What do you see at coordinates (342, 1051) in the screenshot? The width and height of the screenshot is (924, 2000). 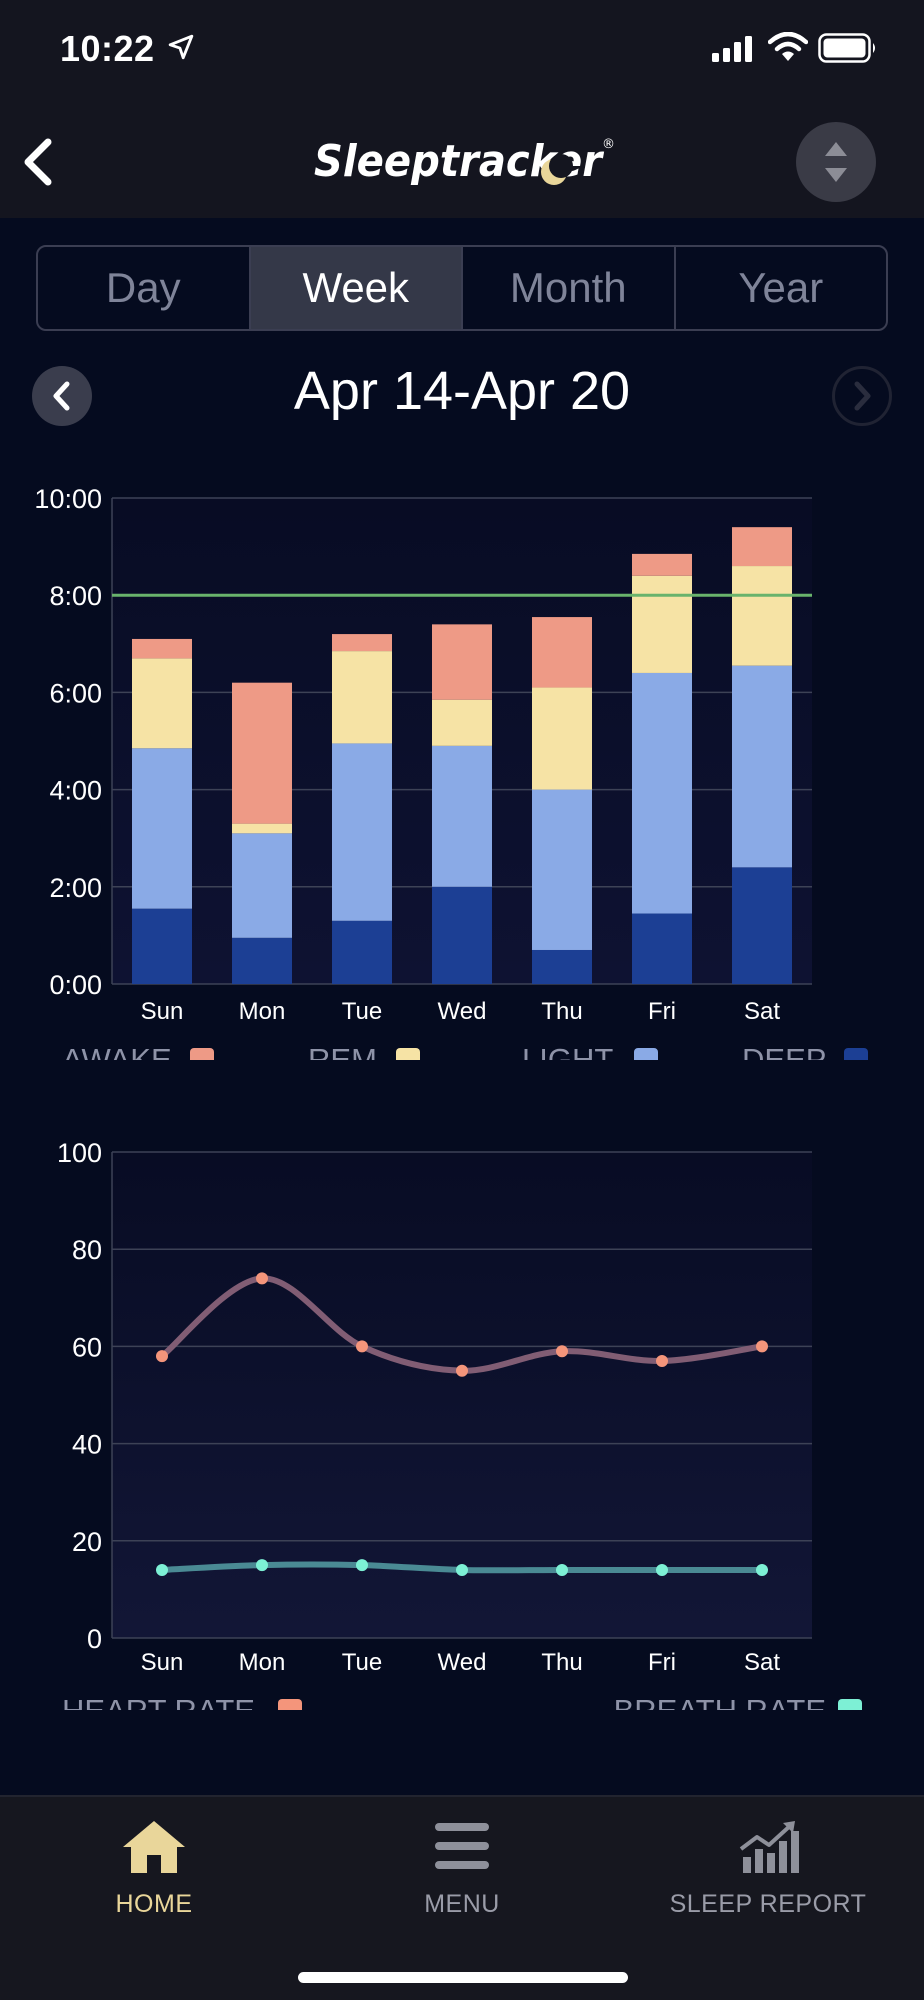 I see `legend-rem: REM` at bounding box center [342, 1051].